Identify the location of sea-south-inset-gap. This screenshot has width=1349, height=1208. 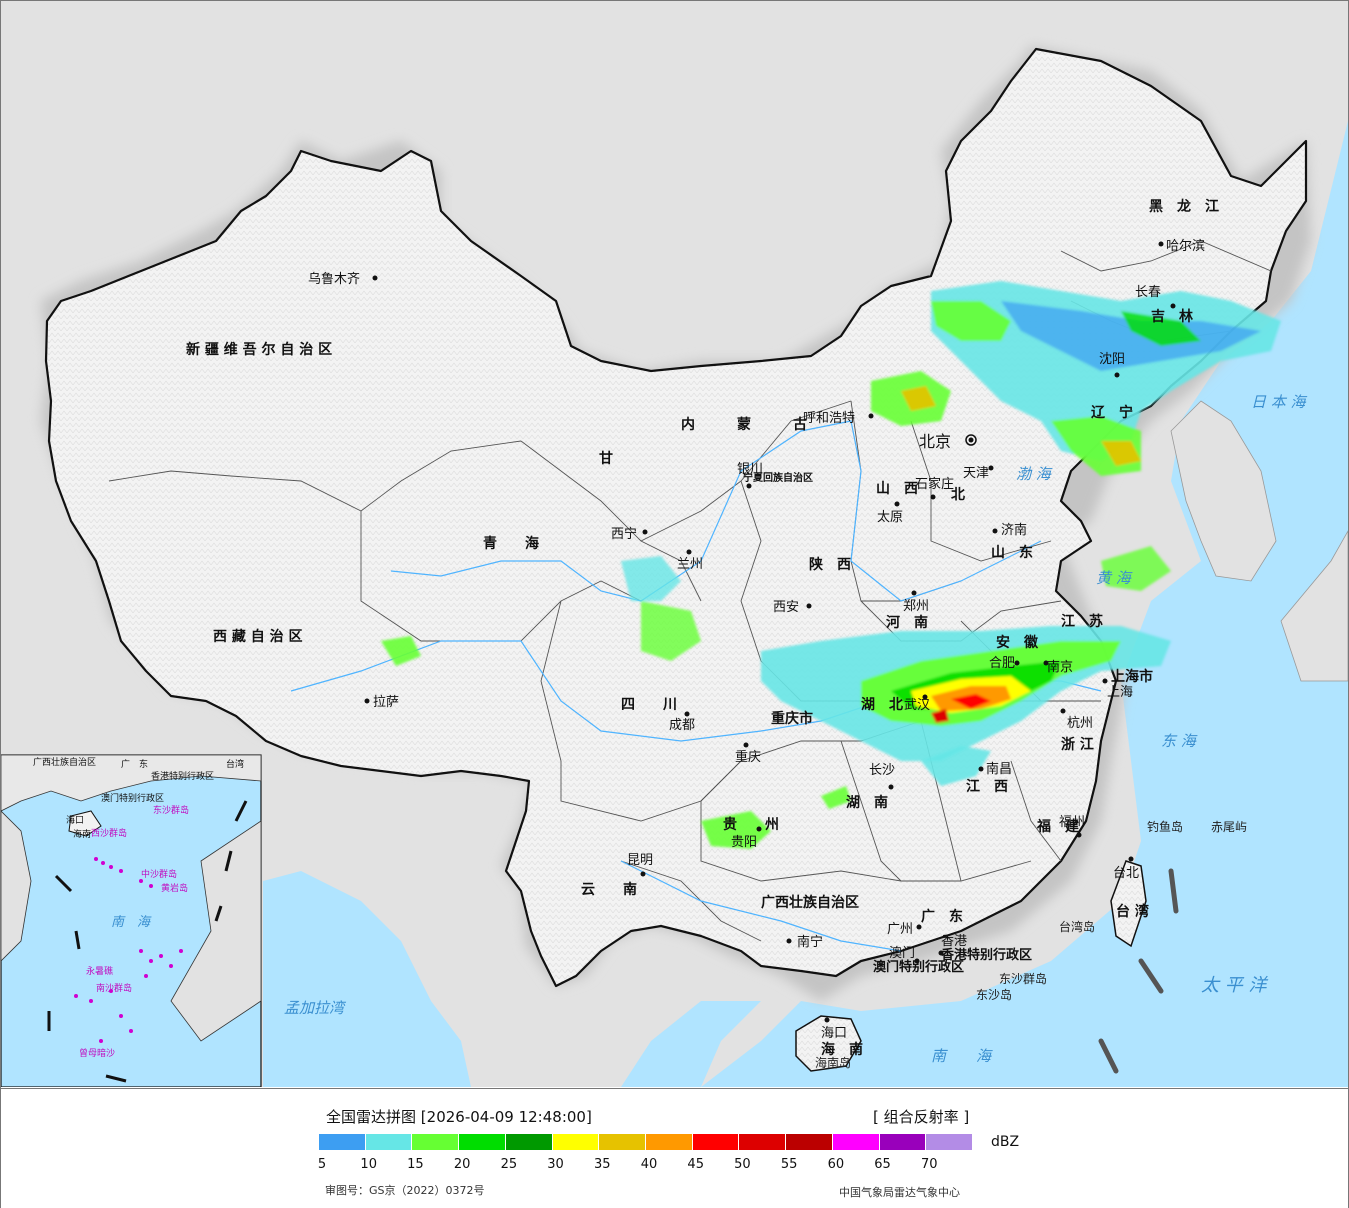
(691, 1044).